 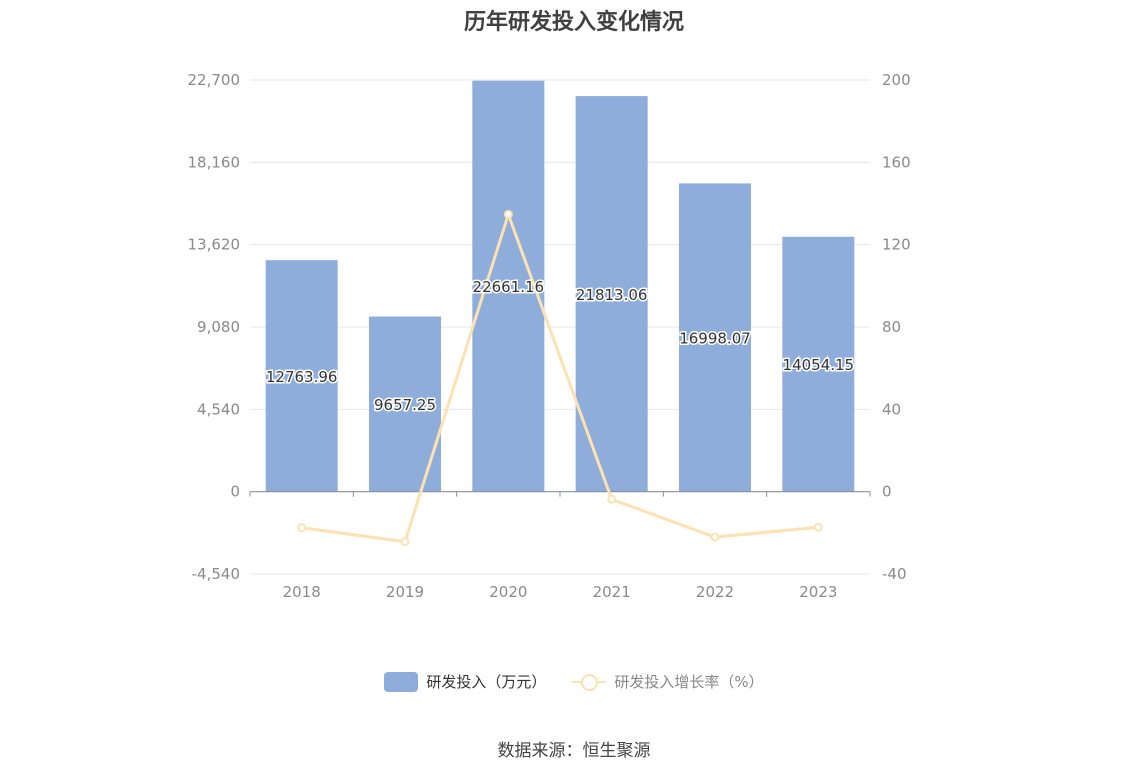 I want to click on bar-value-label-2021: 21813.06, so click(x=612, y=295).